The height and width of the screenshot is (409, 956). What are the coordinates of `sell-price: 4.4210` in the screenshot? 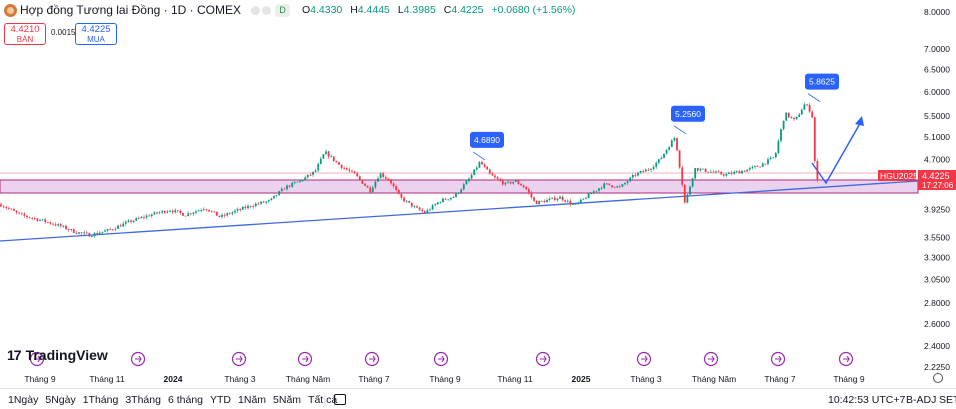 It's located at (25, 29).